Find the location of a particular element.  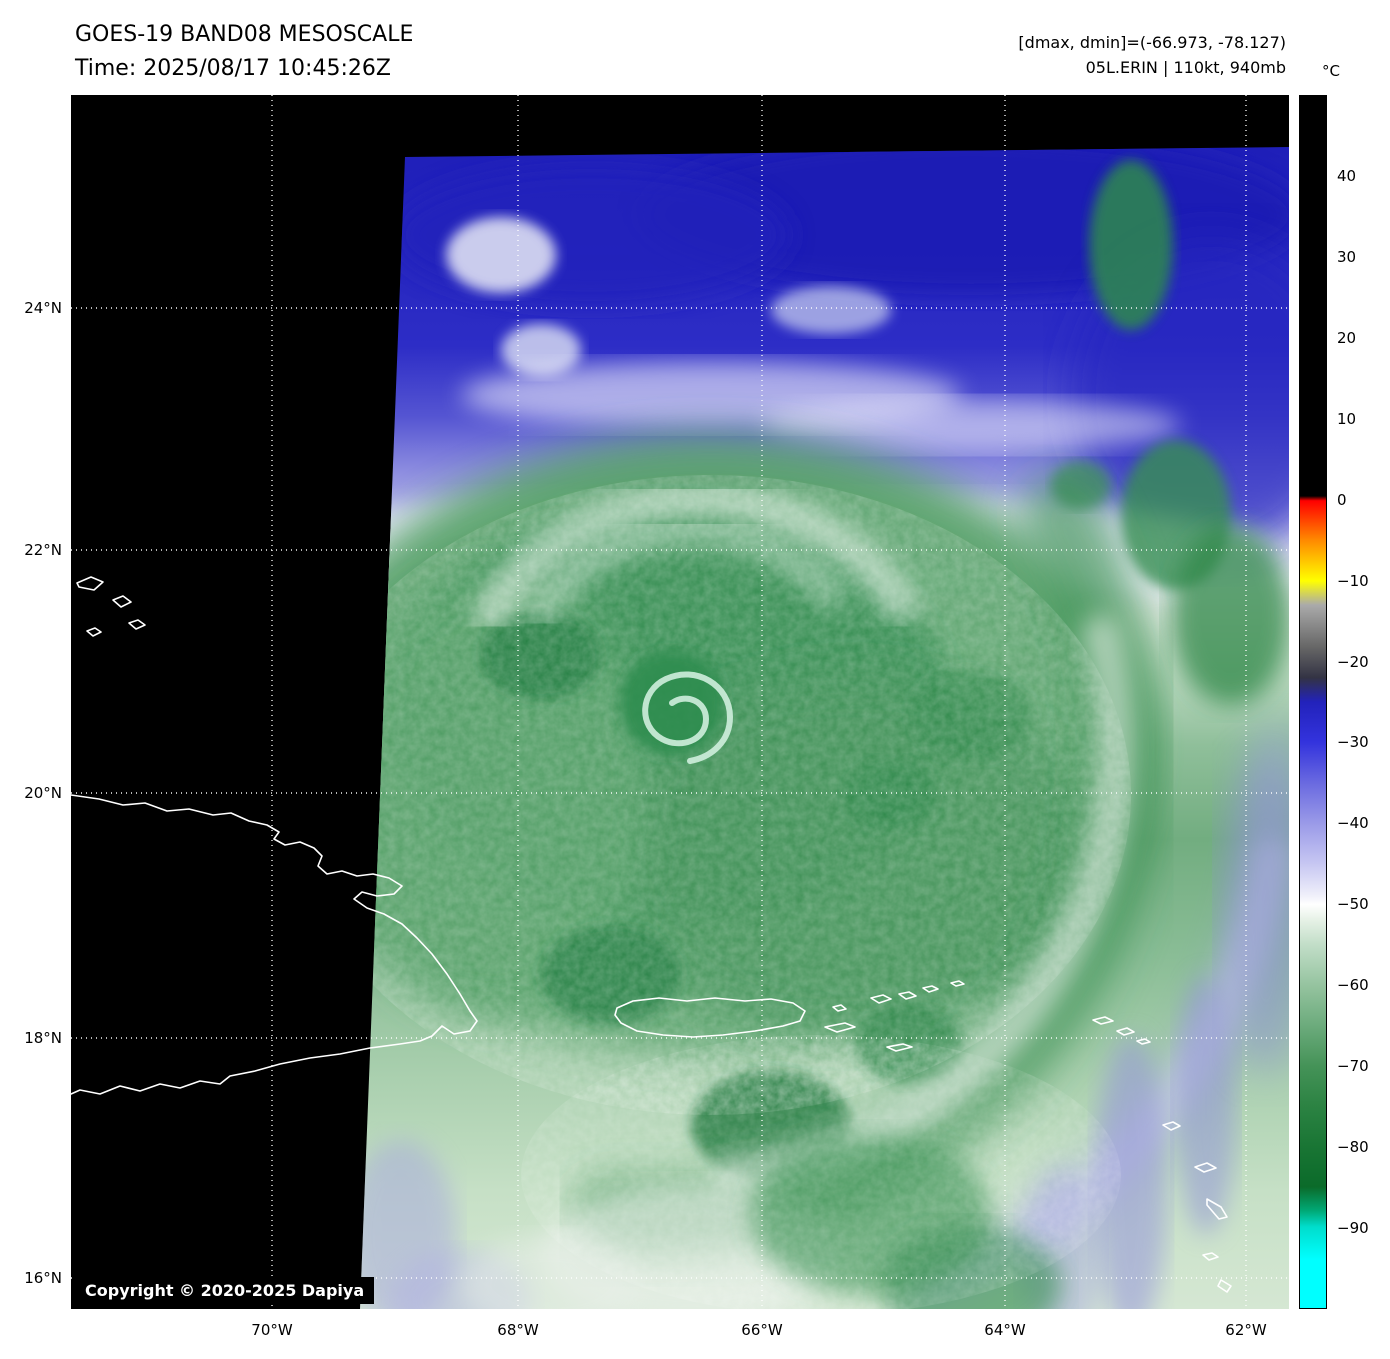

lat-label: 16°N is located at coordinates (43, 1278).